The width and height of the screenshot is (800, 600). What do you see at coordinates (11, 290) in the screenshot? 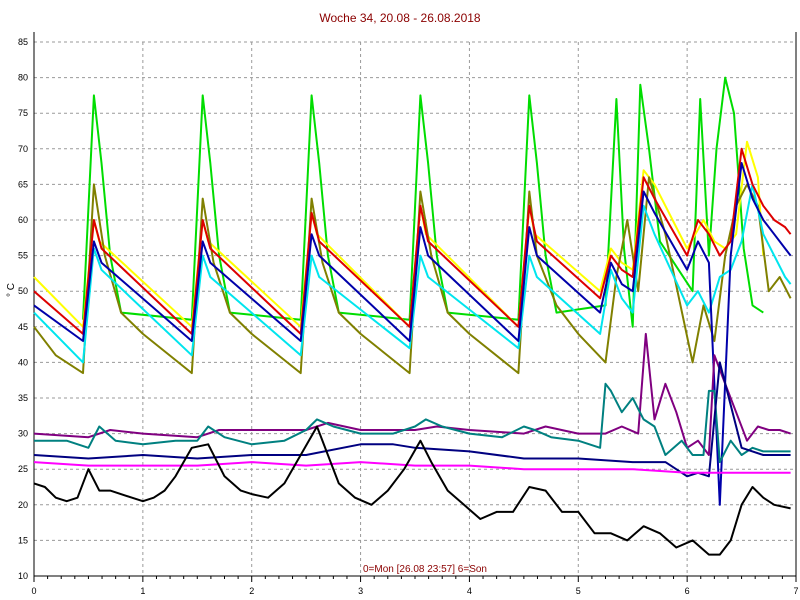
I see `y-axis-label: ° C` at bounding box center [11, 290].